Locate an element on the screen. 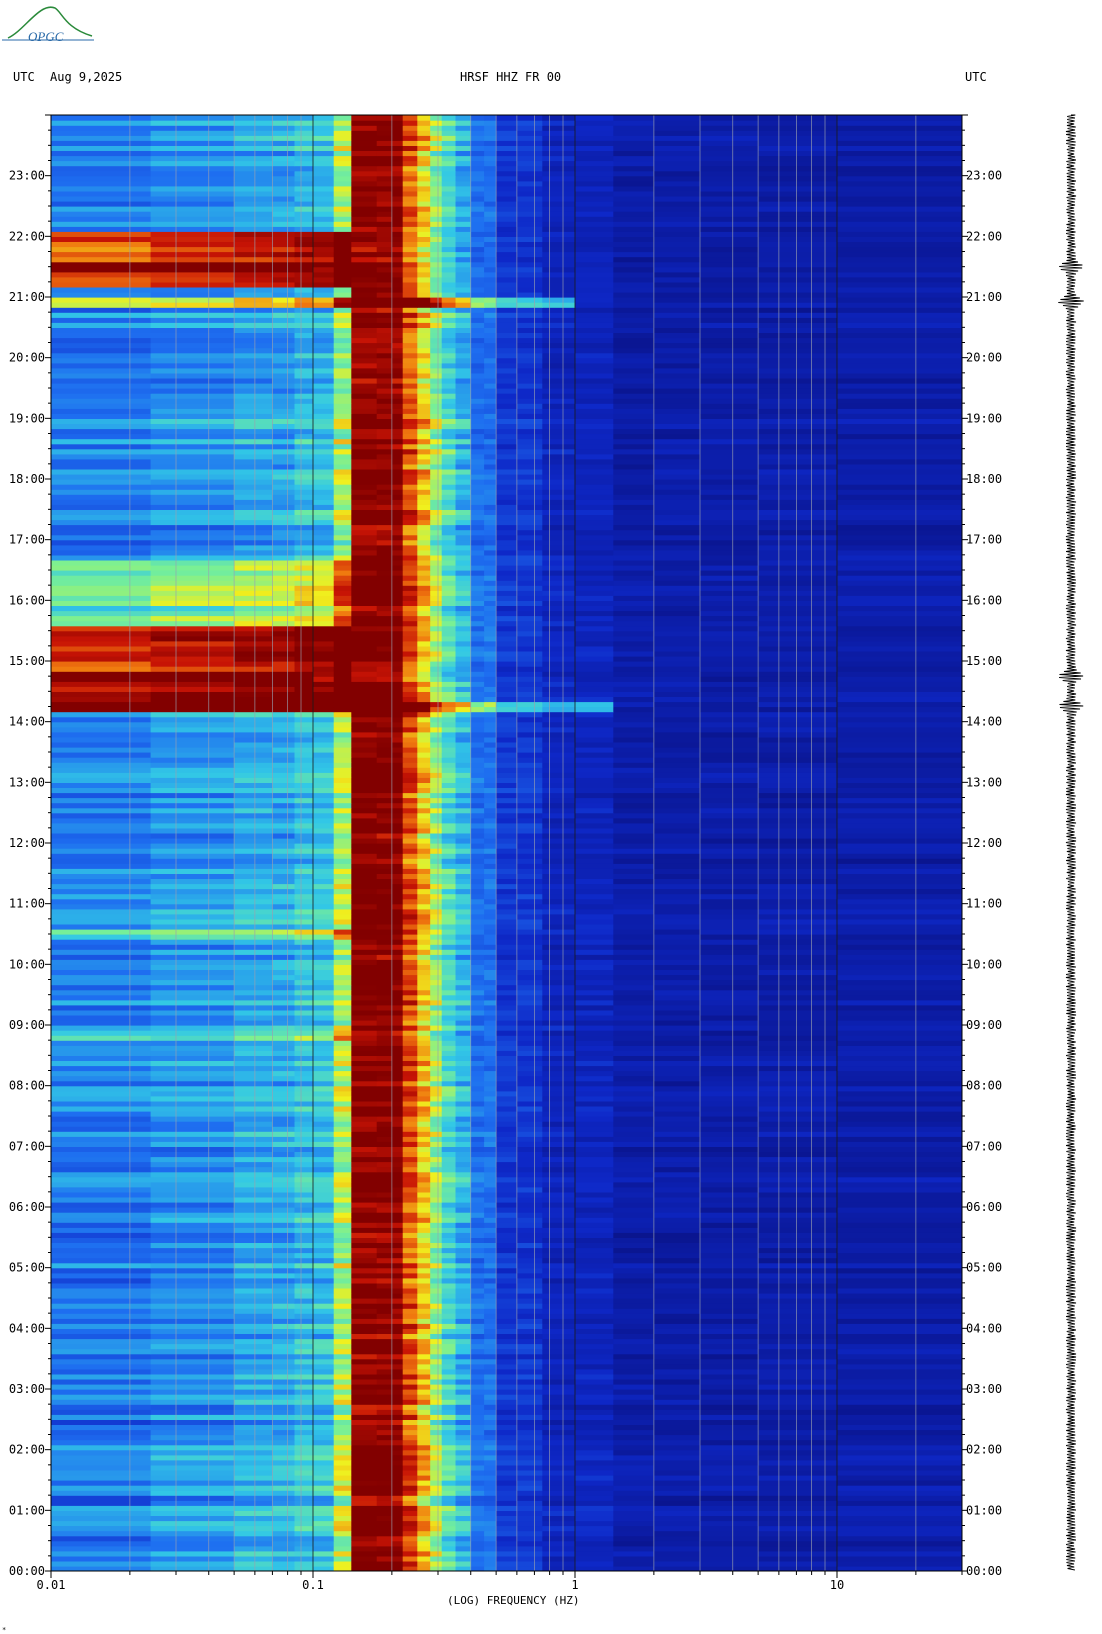  utc-right-label: UTC is located at coordinates (976, 77).